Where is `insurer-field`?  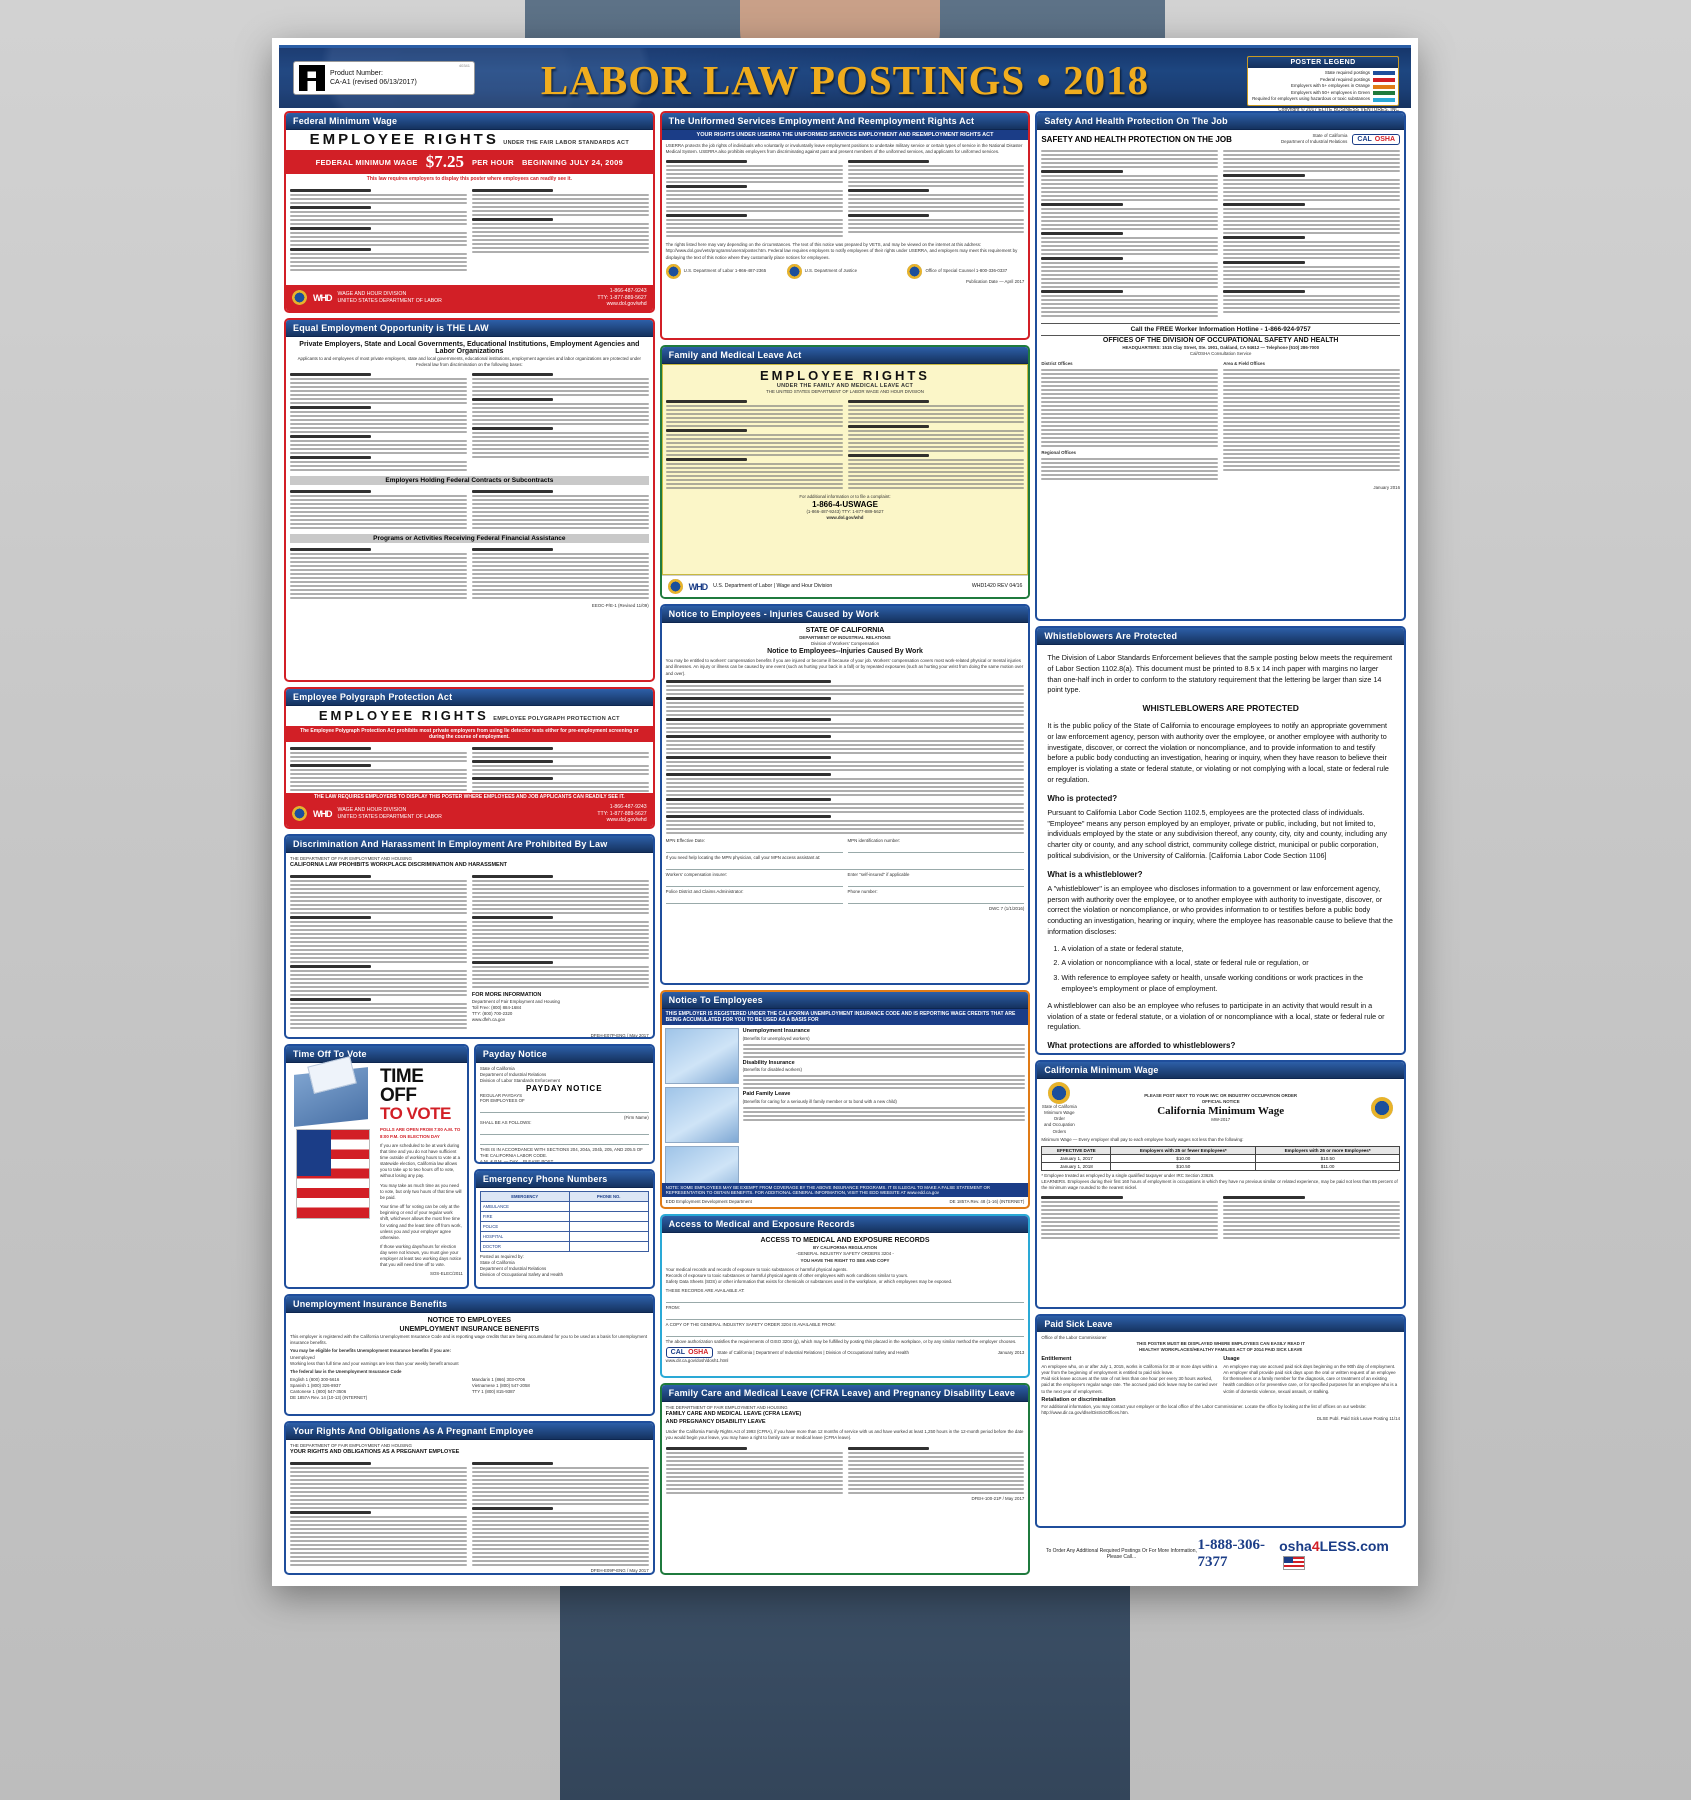
insurer-field is located at coordinates (754, 883).